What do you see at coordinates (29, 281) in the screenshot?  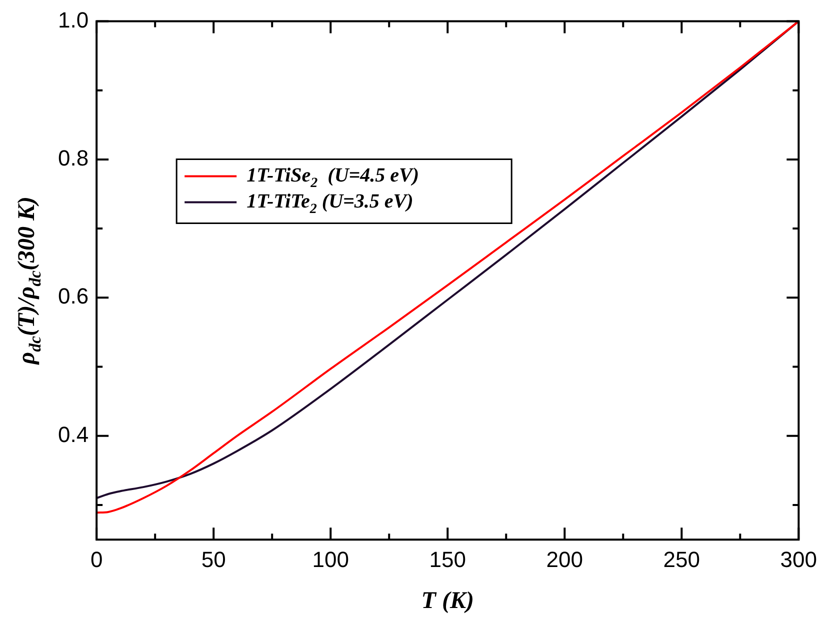 I see `y-axis-title: ρdc(T)/ρdc(300 K)` at bounding box center [29, 281].